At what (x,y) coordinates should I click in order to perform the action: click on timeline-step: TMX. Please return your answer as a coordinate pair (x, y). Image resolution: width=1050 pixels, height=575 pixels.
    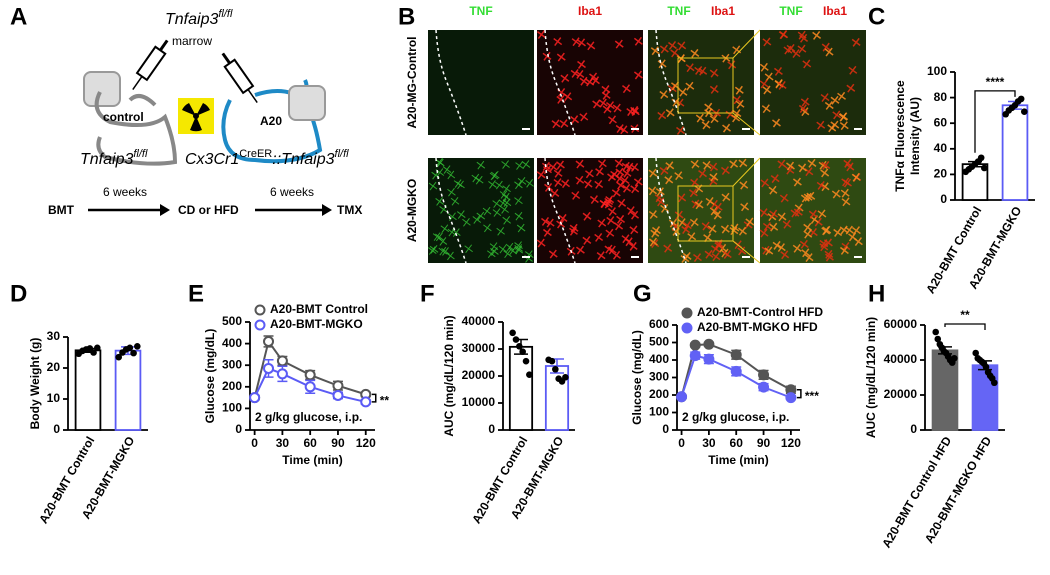
    Looking at the image, I should click on (349, 210).